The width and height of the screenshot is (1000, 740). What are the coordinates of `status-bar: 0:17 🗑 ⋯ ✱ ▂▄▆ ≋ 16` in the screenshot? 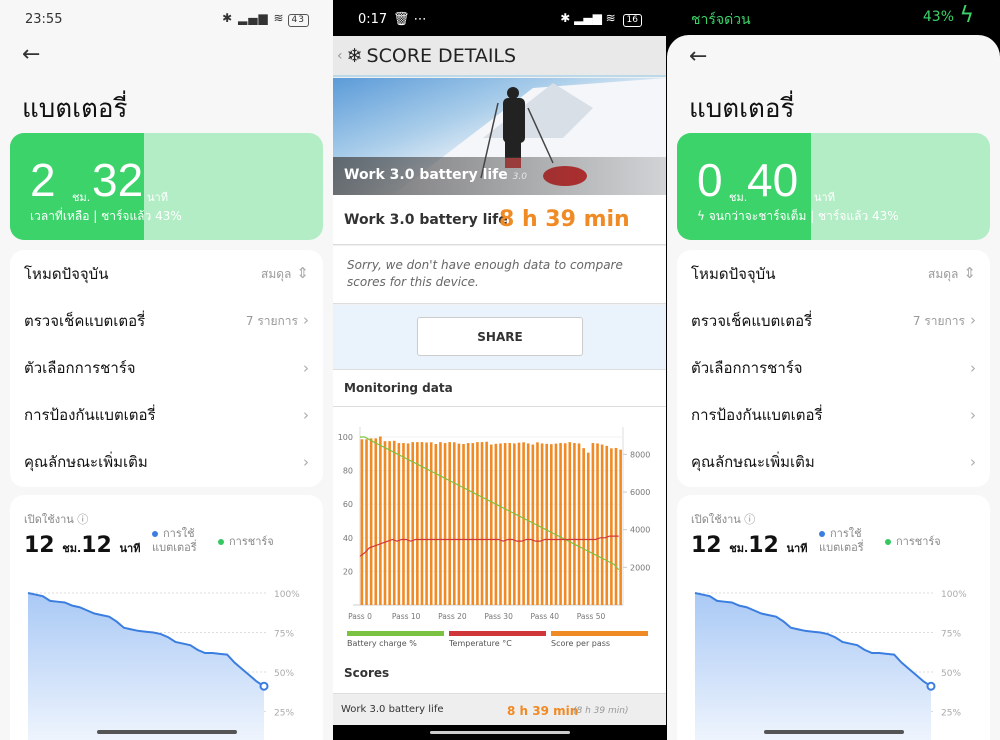 It's located at (499, 18).